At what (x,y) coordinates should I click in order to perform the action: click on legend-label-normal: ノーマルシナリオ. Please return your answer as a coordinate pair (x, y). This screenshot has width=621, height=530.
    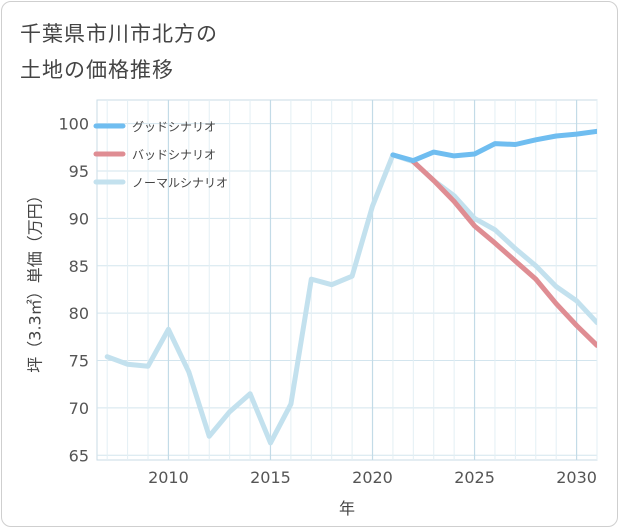
    Looking at the image, I should click on (180, 183).